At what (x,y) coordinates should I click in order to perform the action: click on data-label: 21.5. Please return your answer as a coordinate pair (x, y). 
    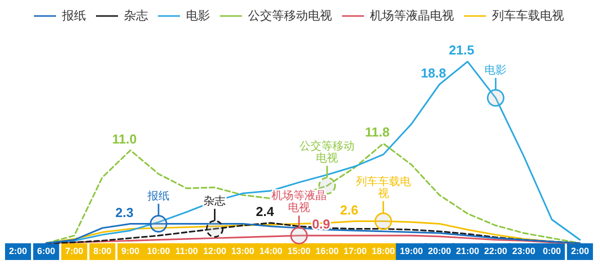
    Looking at the image, I should click on (461, 50).